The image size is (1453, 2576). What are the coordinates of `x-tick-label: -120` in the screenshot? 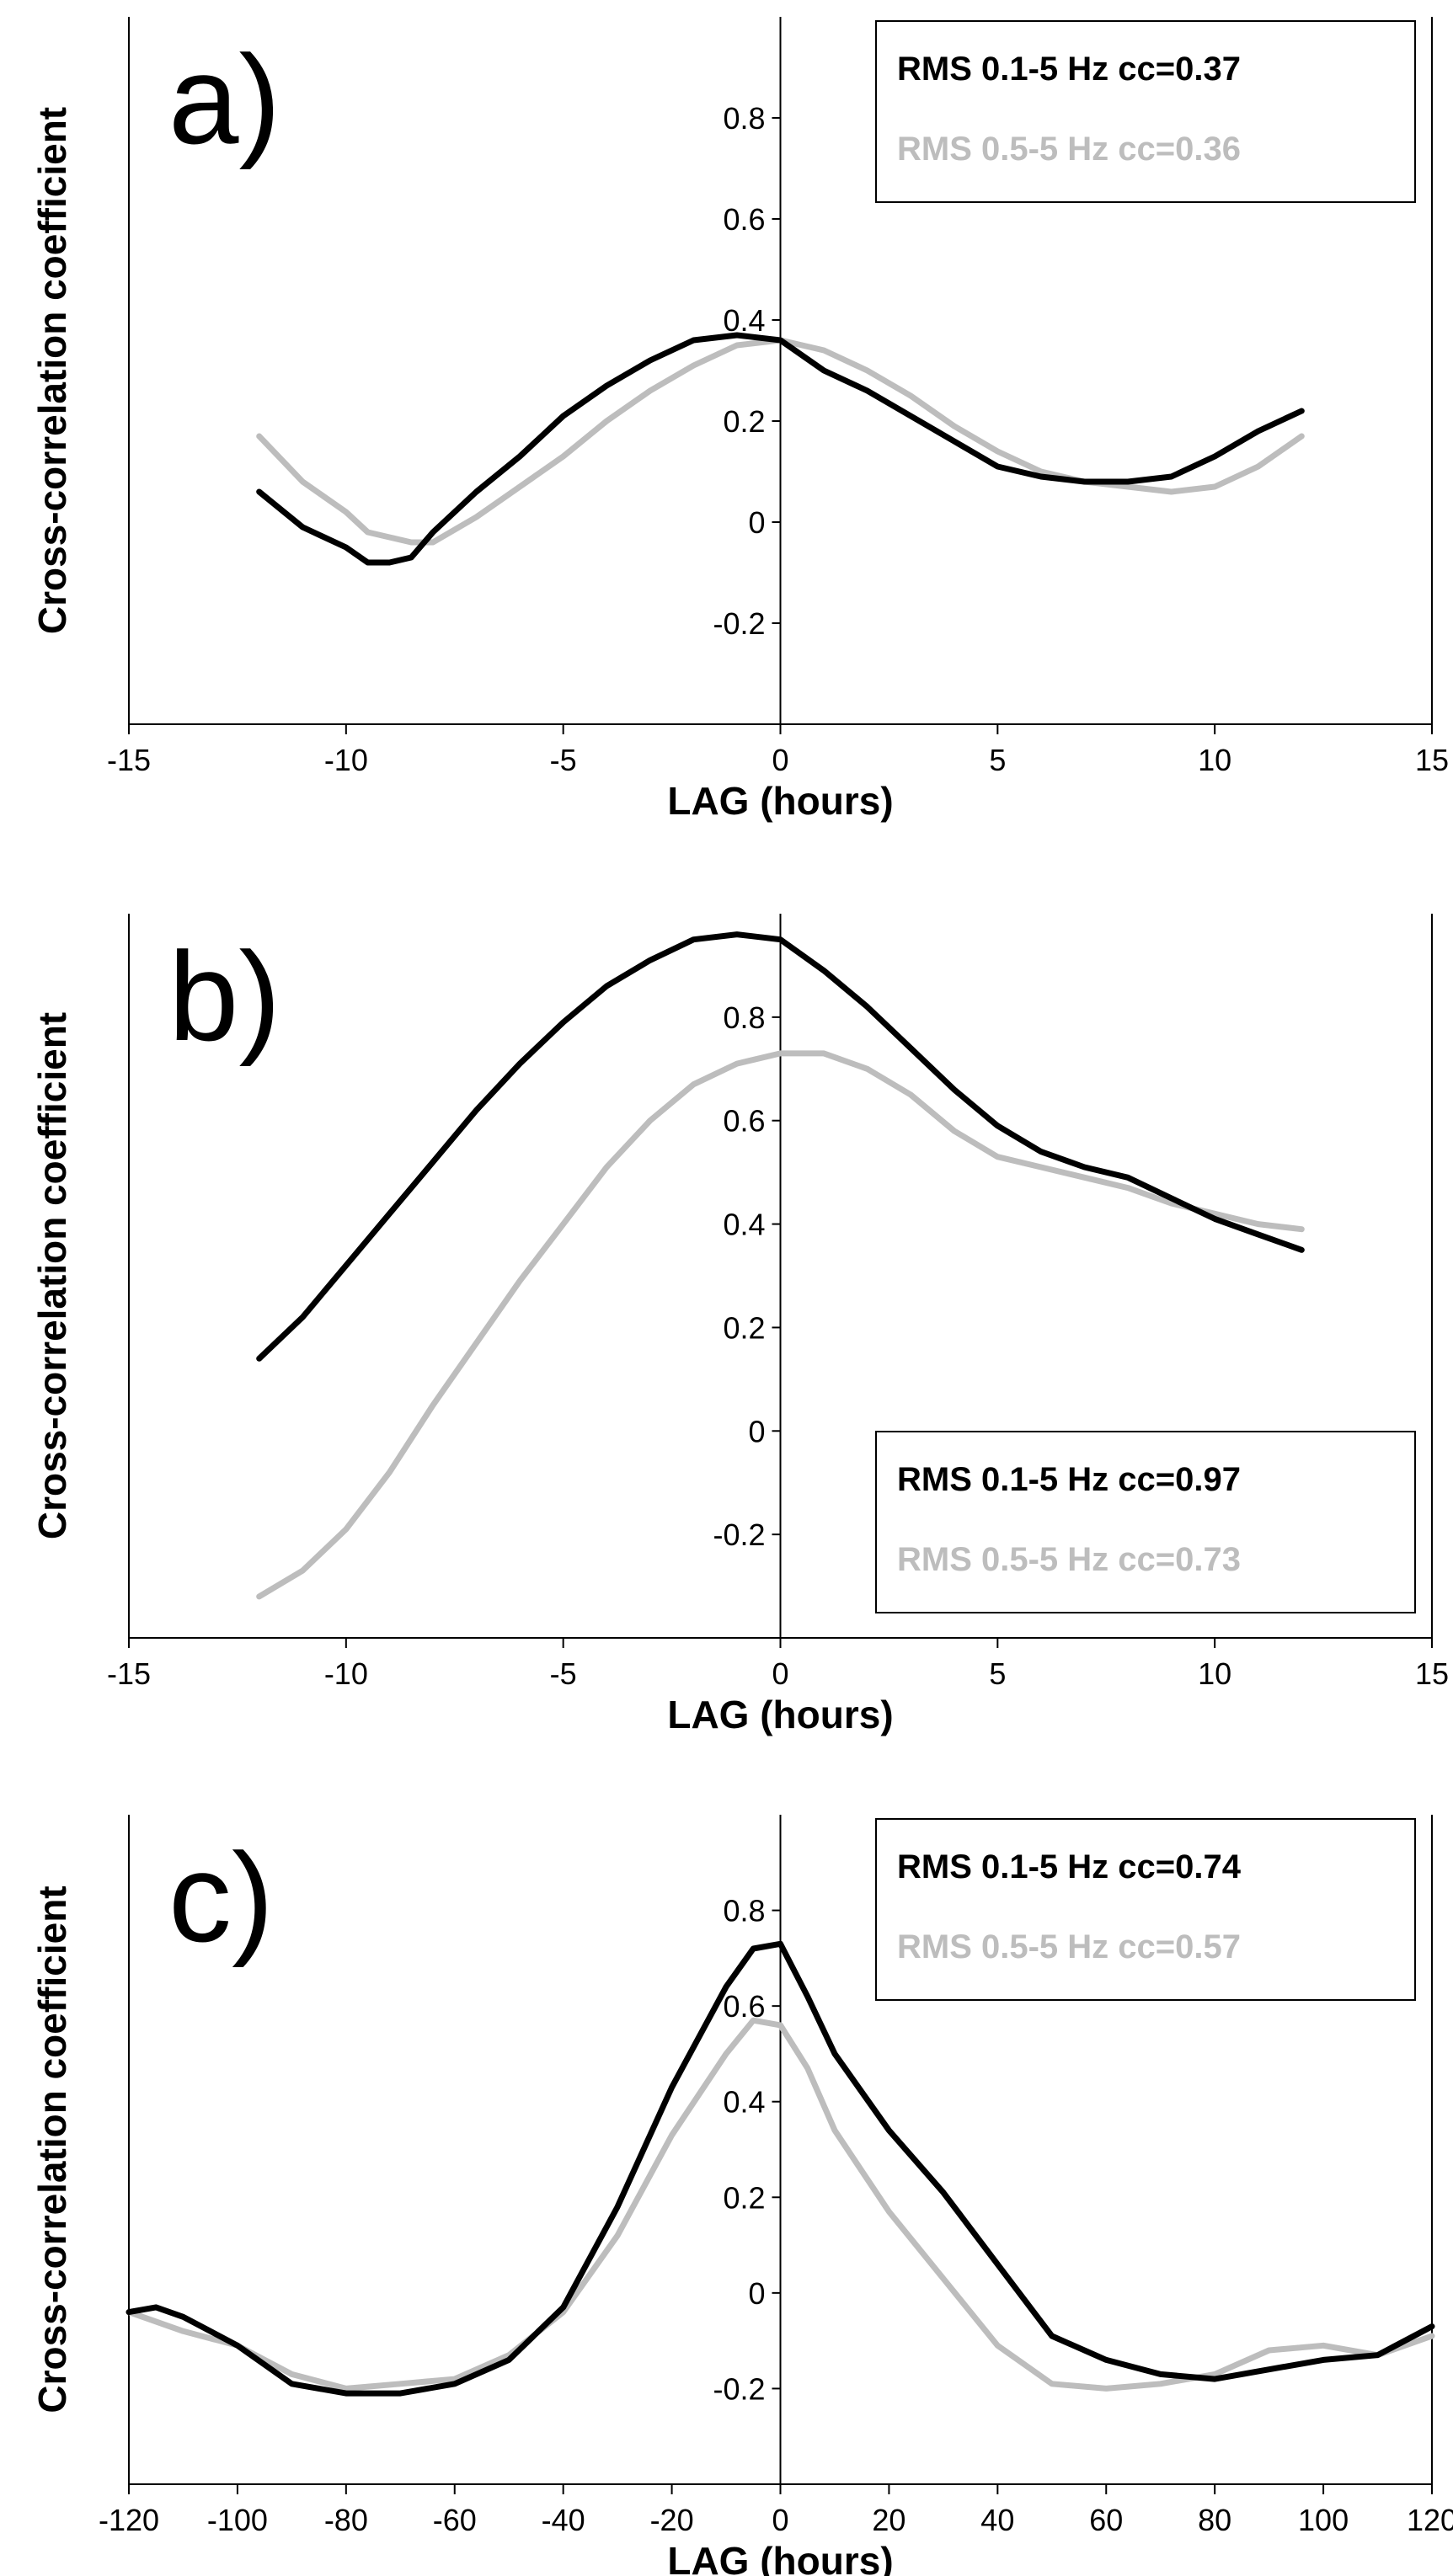 It's located at (129, 2520).